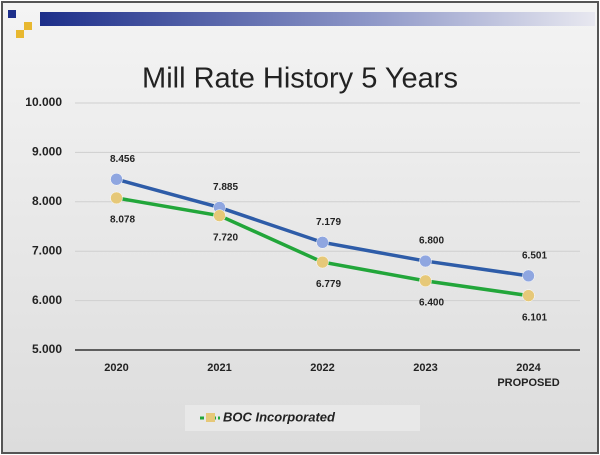 The image size is (600, 455). I want to click on x-tick-label-line: PROPOSED, so click(528, 383).